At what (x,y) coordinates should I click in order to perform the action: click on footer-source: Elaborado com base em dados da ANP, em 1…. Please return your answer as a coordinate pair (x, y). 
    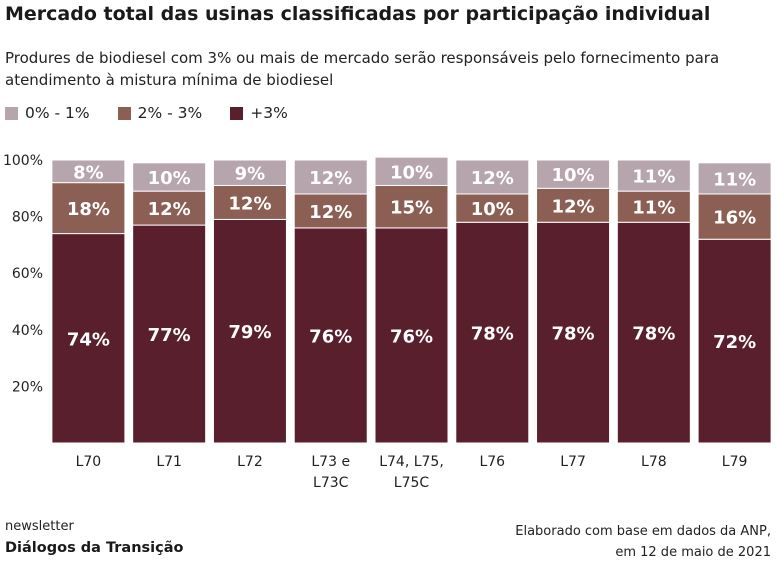
    Looking at the image, I should click on (643, 542).